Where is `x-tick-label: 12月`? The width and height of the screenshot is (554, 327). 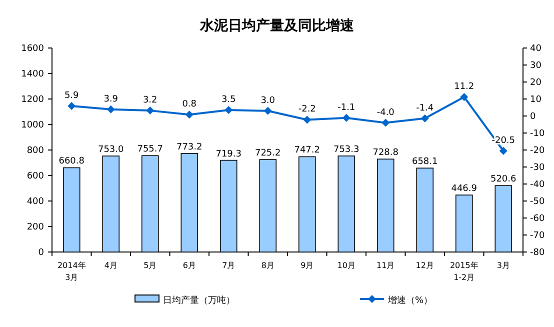
x-tick-label: 12月 is located at coordinates (425, 265).